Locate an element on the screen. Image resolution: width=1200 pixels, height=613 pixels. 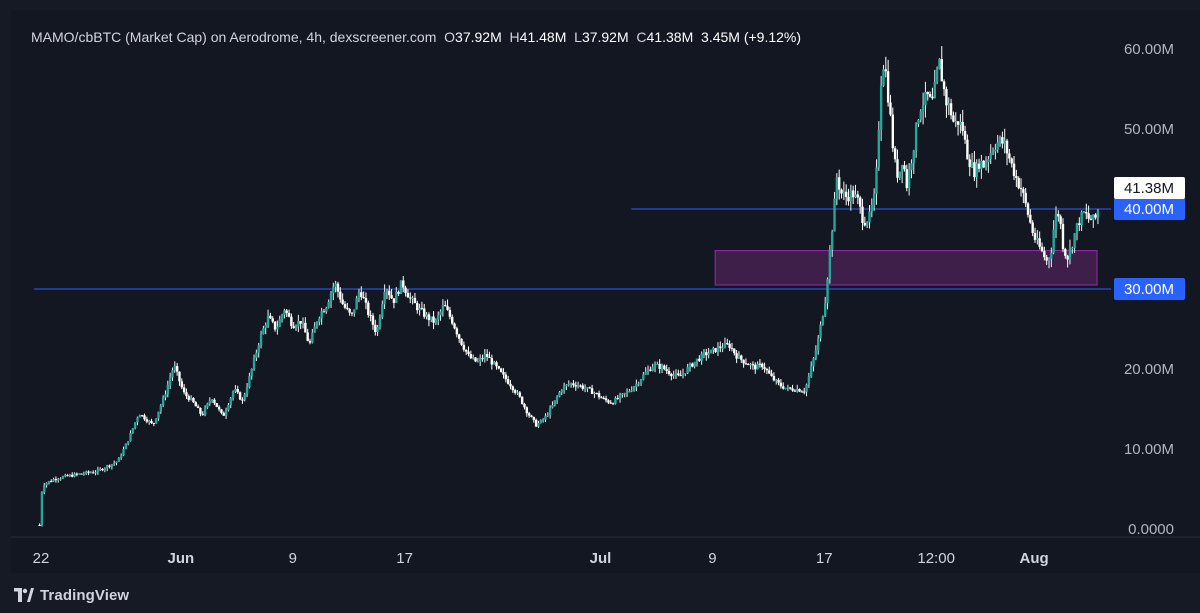
low-value: 37.92M is located at coordinates (605, 37).